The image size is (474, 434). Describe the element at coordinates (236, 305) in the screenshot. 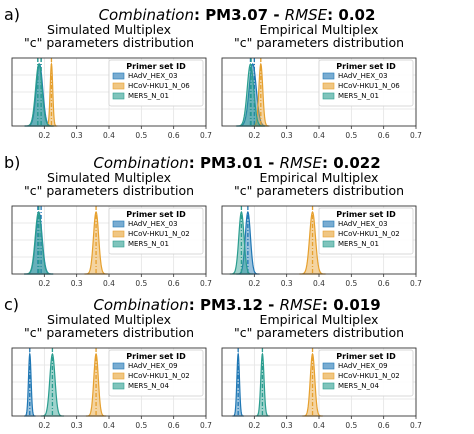

I see `section-title: Combination: PM3.12 - RMSE: 0.019` at that location.